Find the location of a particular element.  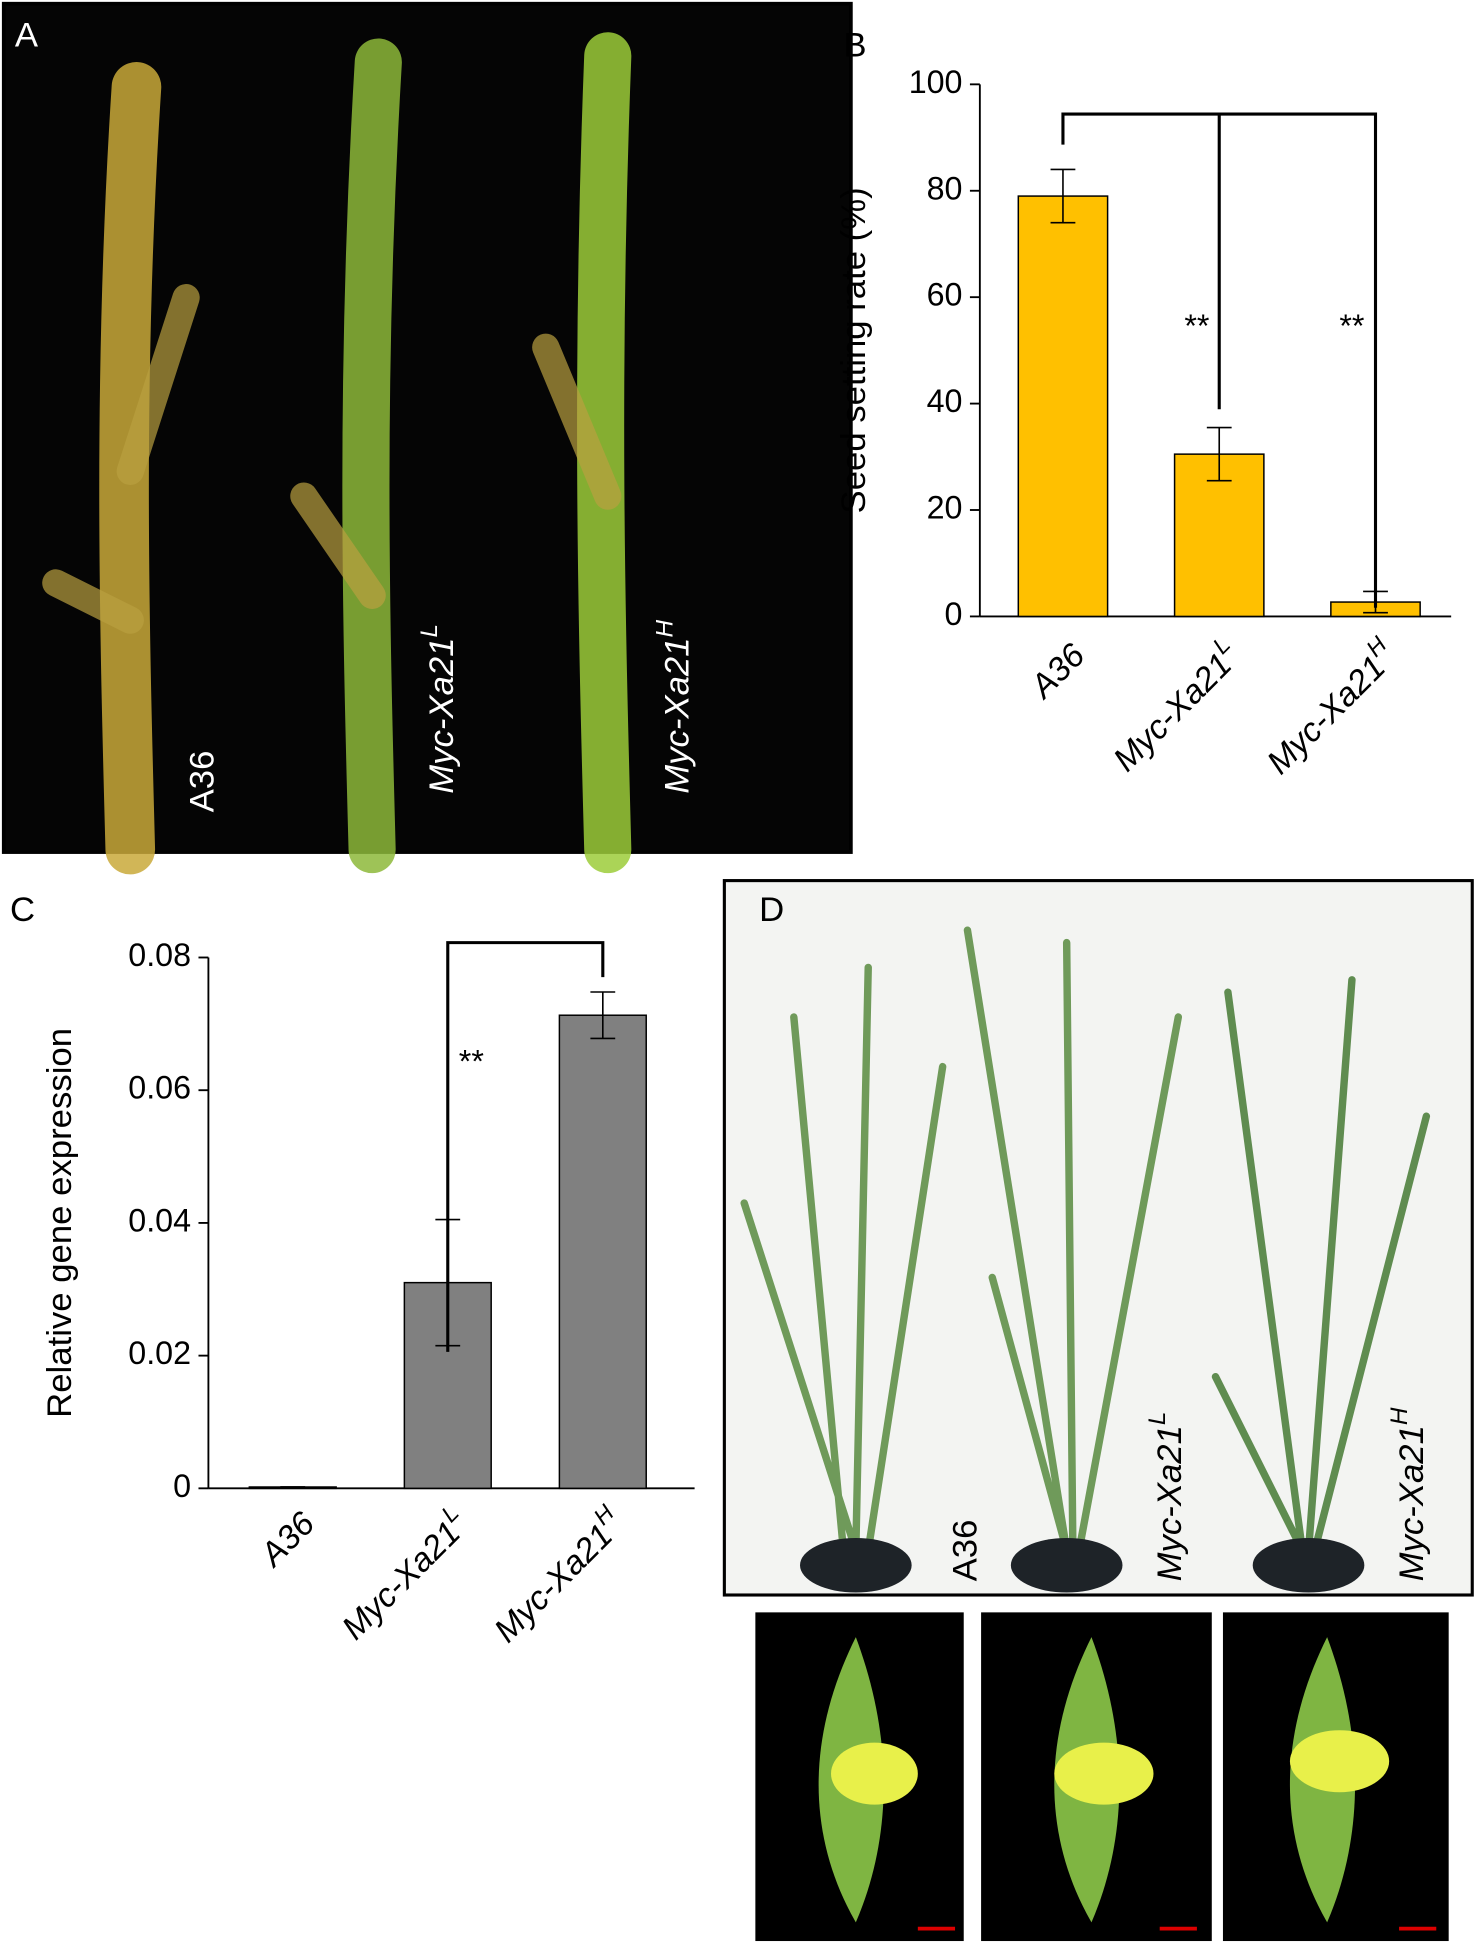

y-tick-label: 40 is located at coordinates (945, 401).